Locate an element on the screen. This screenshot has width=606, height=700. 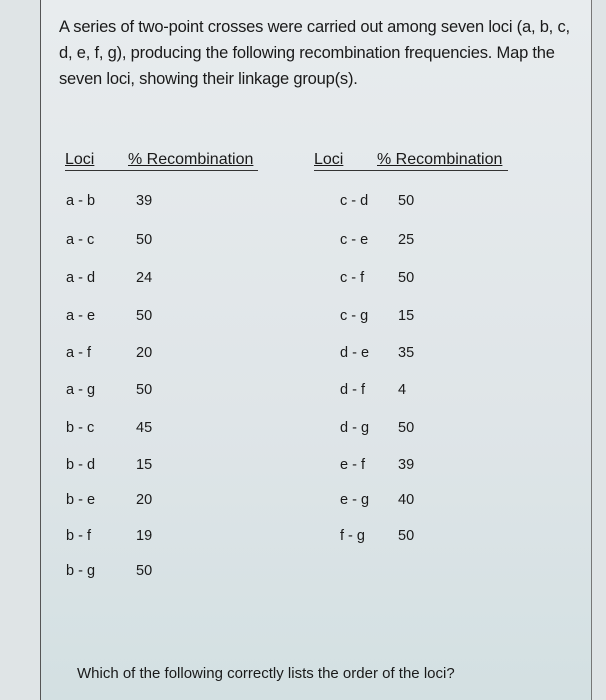
loci-pair: a - g is located at coordinates (81, 390).